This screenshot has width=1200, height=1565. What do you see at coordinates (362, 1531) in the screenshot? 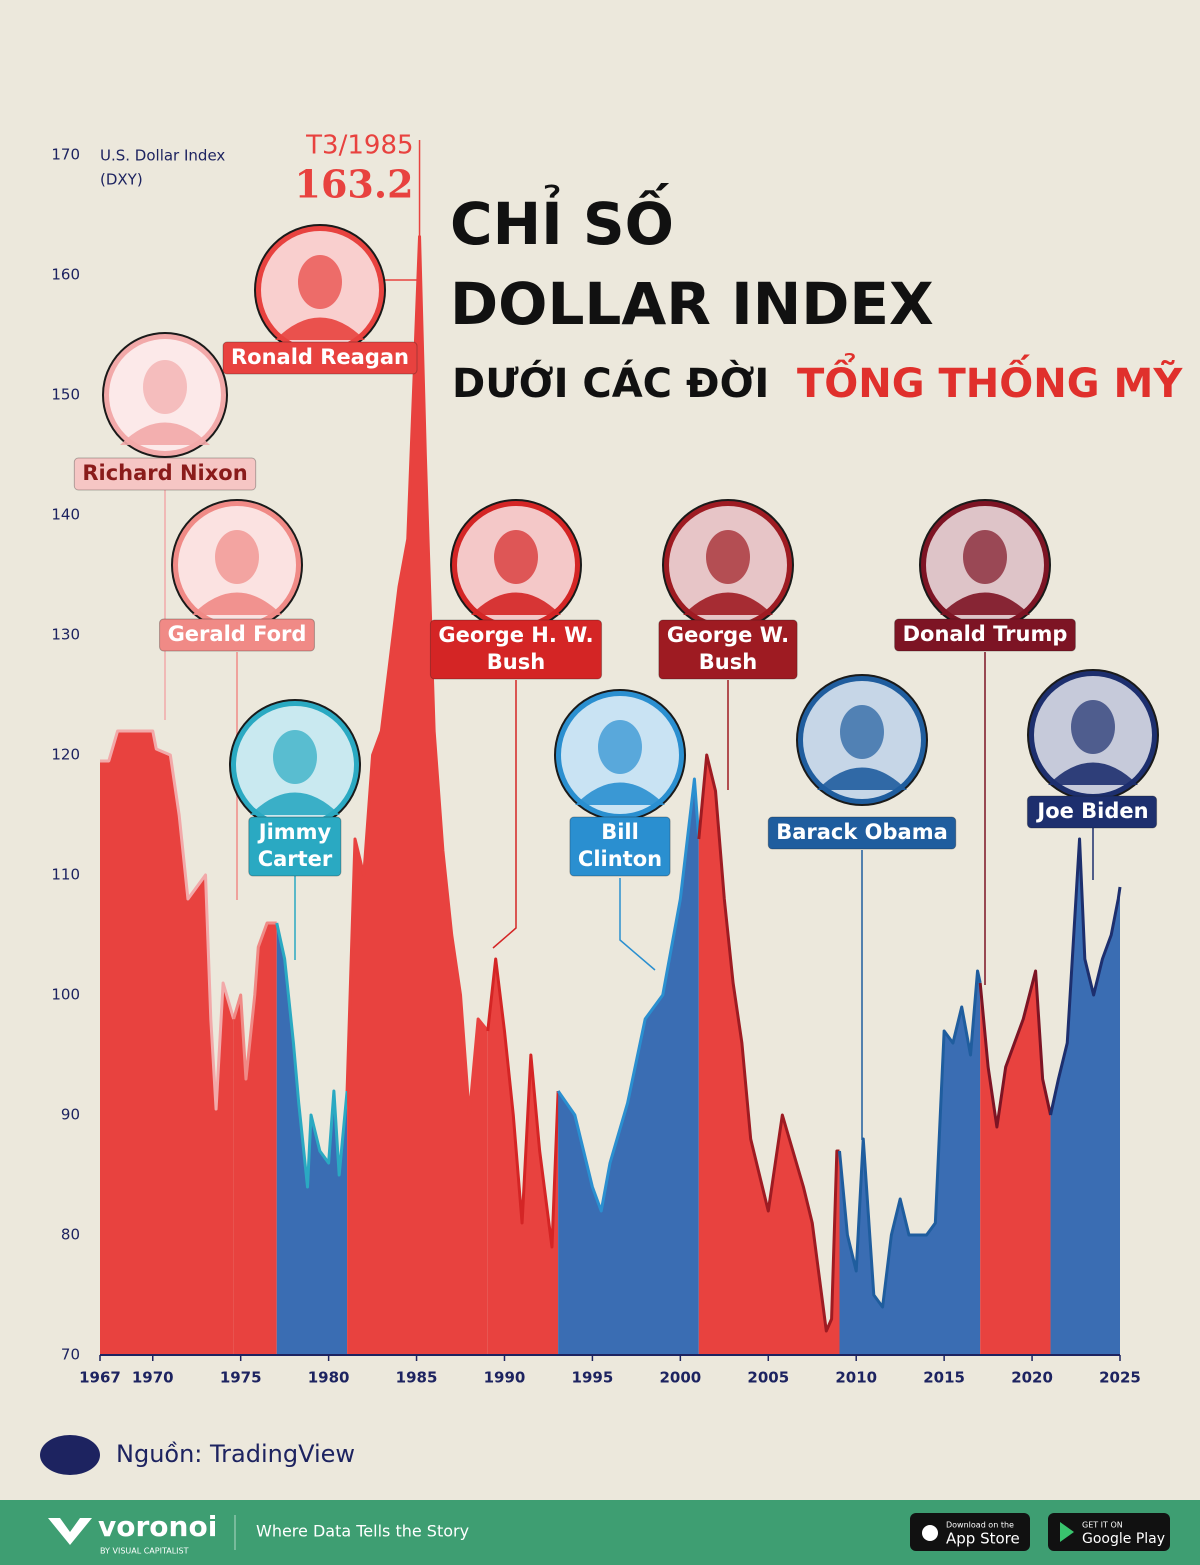
I see `tagline: Where Data Tells the Story` at bounding box center [362, 1531].